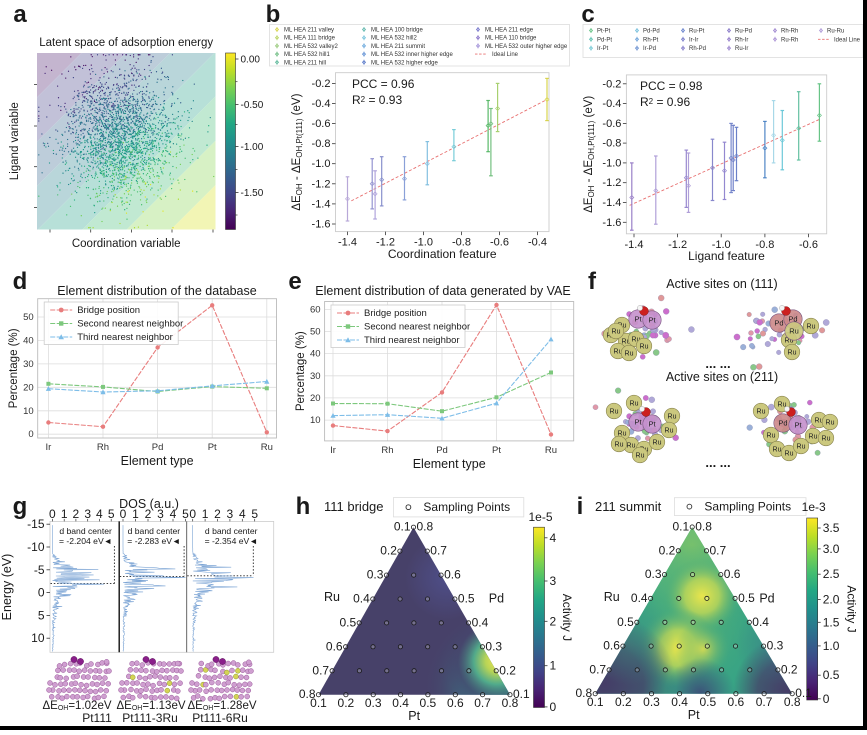 The image size is (867, 735). Describe the element at coordinates (160, 514) in the screenshot. I see `svg-text: 3` at that location.